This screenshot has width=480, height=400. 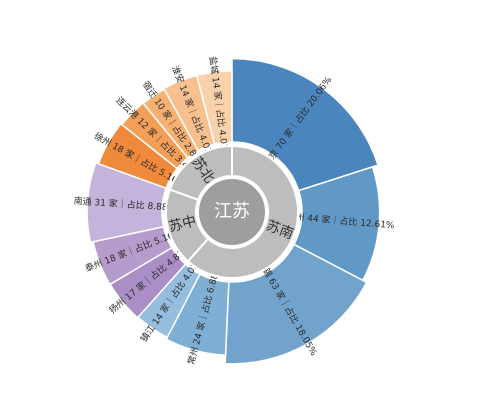 I want to click on center-circle: 江苏, so click(x=232, y=212).